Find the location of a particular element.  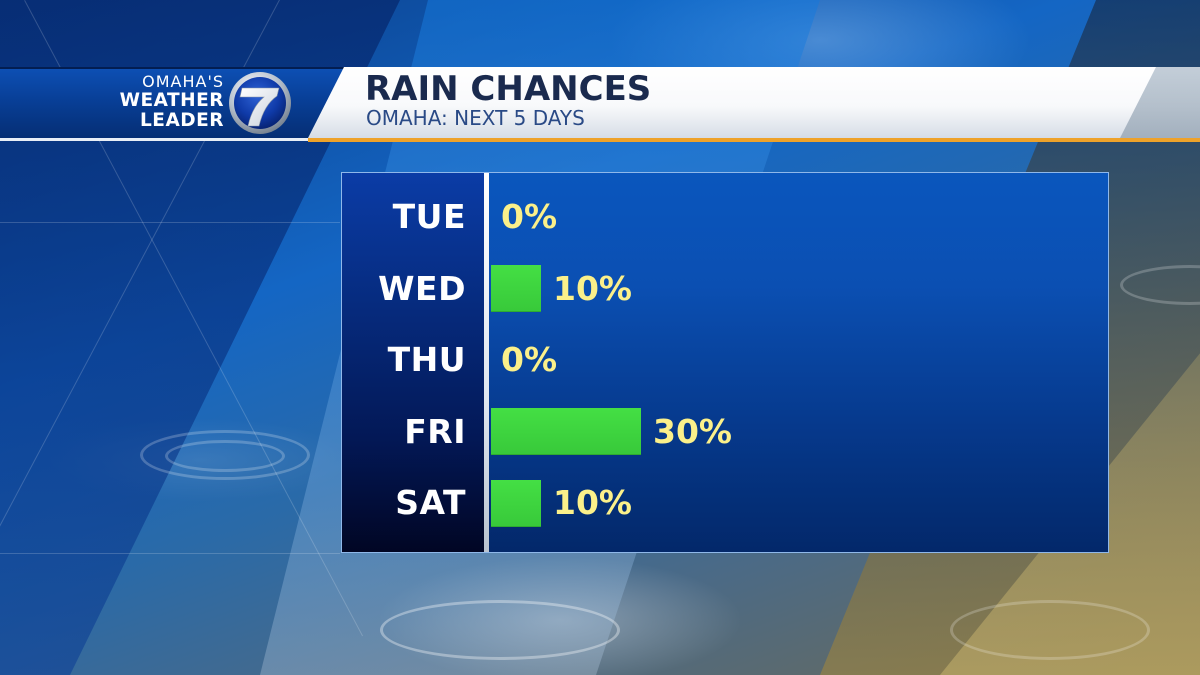

bar-fri is located at coordinates (566, 431).